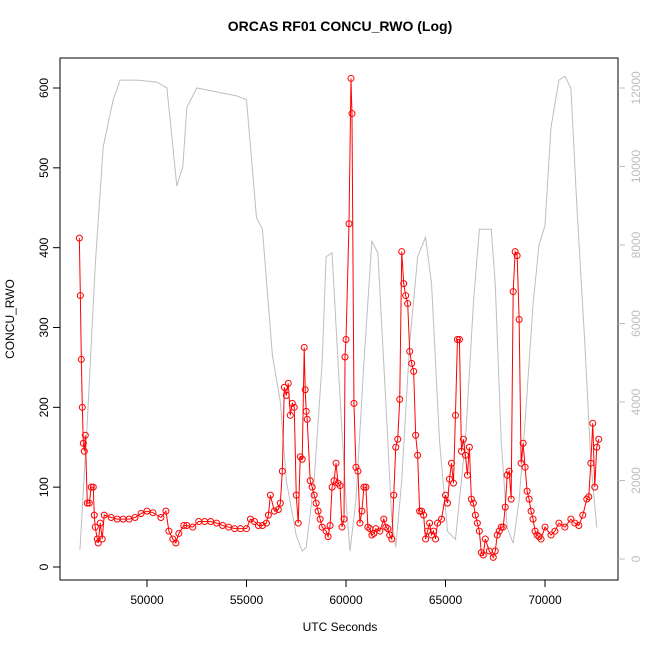 Image resolution: width=650 pixels, height=650 pixels. Describe the element at coordinates (247, 600) in the screenshot. I see `x-tick-label: 55000` at that location.